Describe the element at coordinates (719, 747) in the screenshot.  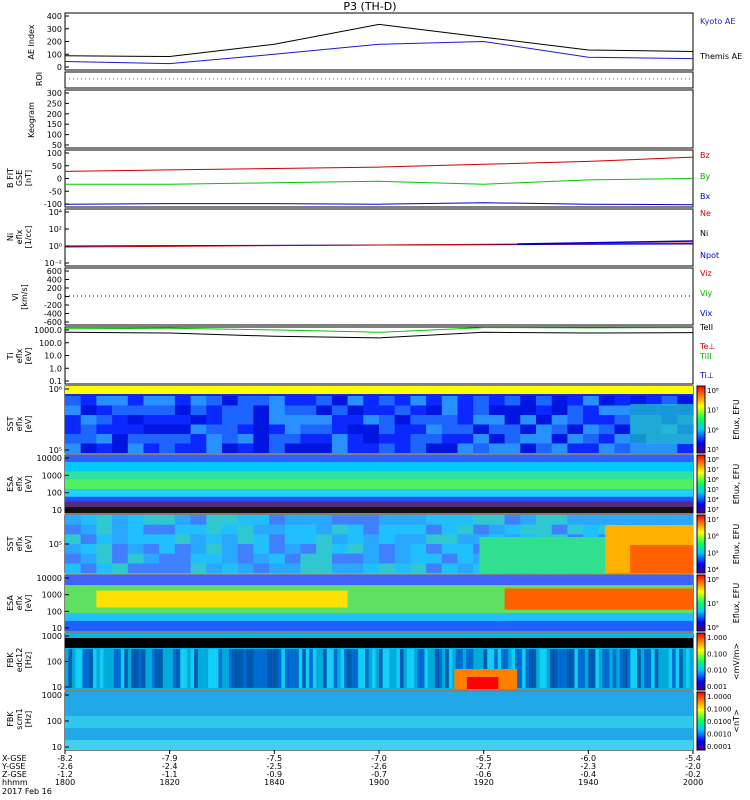
I see `cb-fbk-b-tick: 0.0001` at that location.